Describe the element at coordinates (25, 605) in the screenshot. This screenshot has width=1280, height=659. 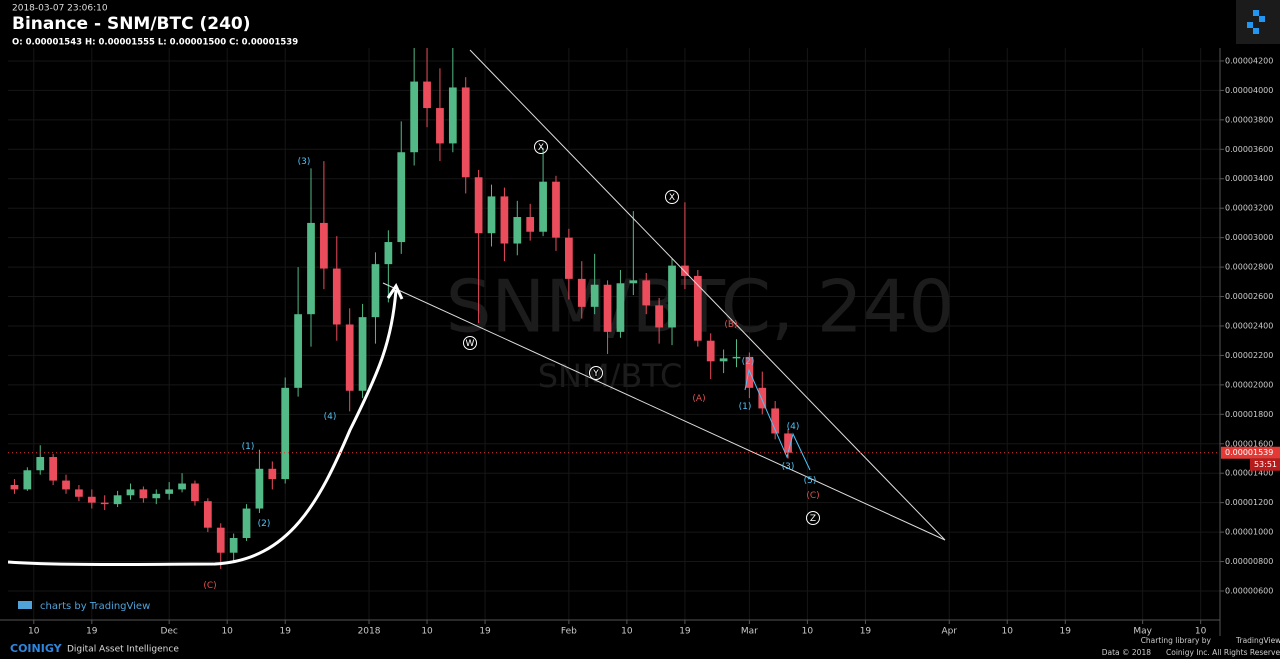
I see `tv-icon` at that location.